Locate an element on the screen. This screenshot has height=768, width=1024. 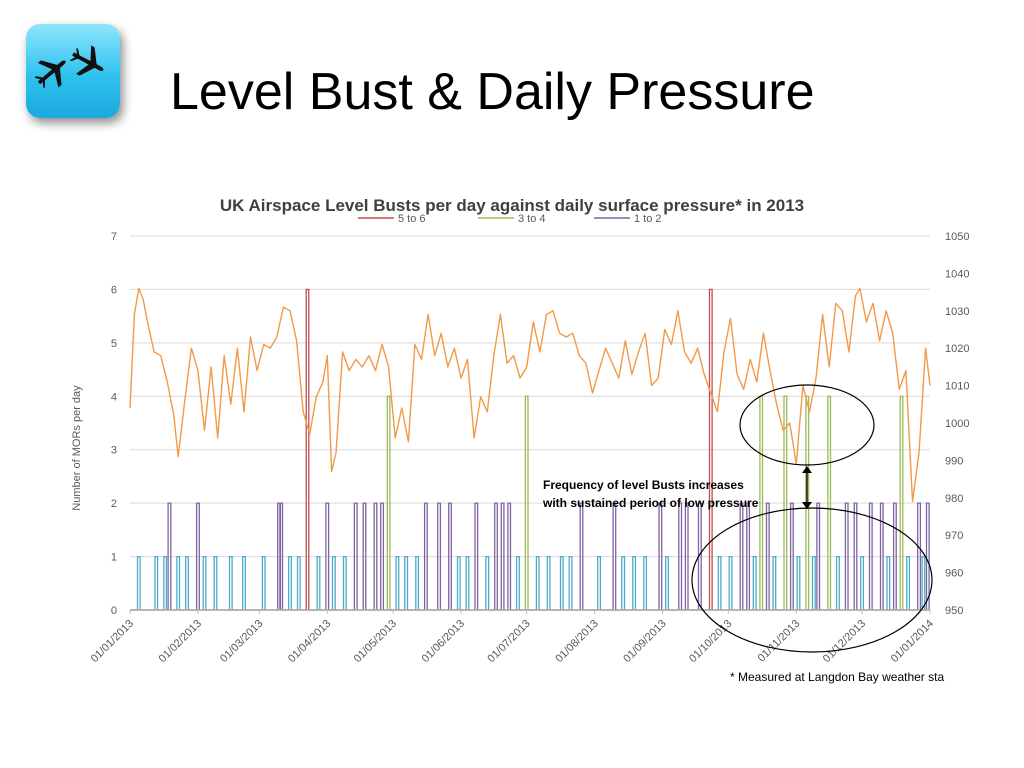
x-tick-label: 01/08/2013 is located at coordinates (576, 641).